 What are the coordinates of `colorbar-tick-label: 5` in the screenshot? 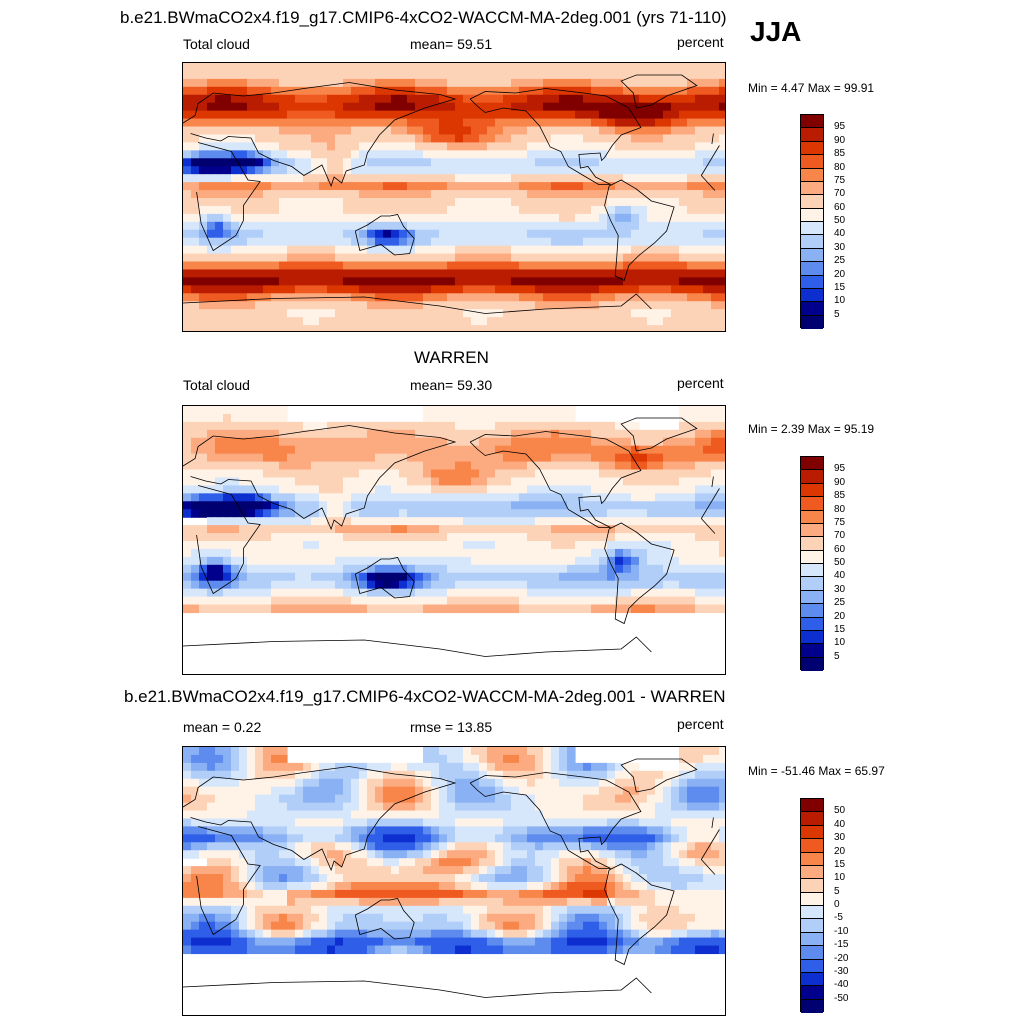 It's located at (837, 656).